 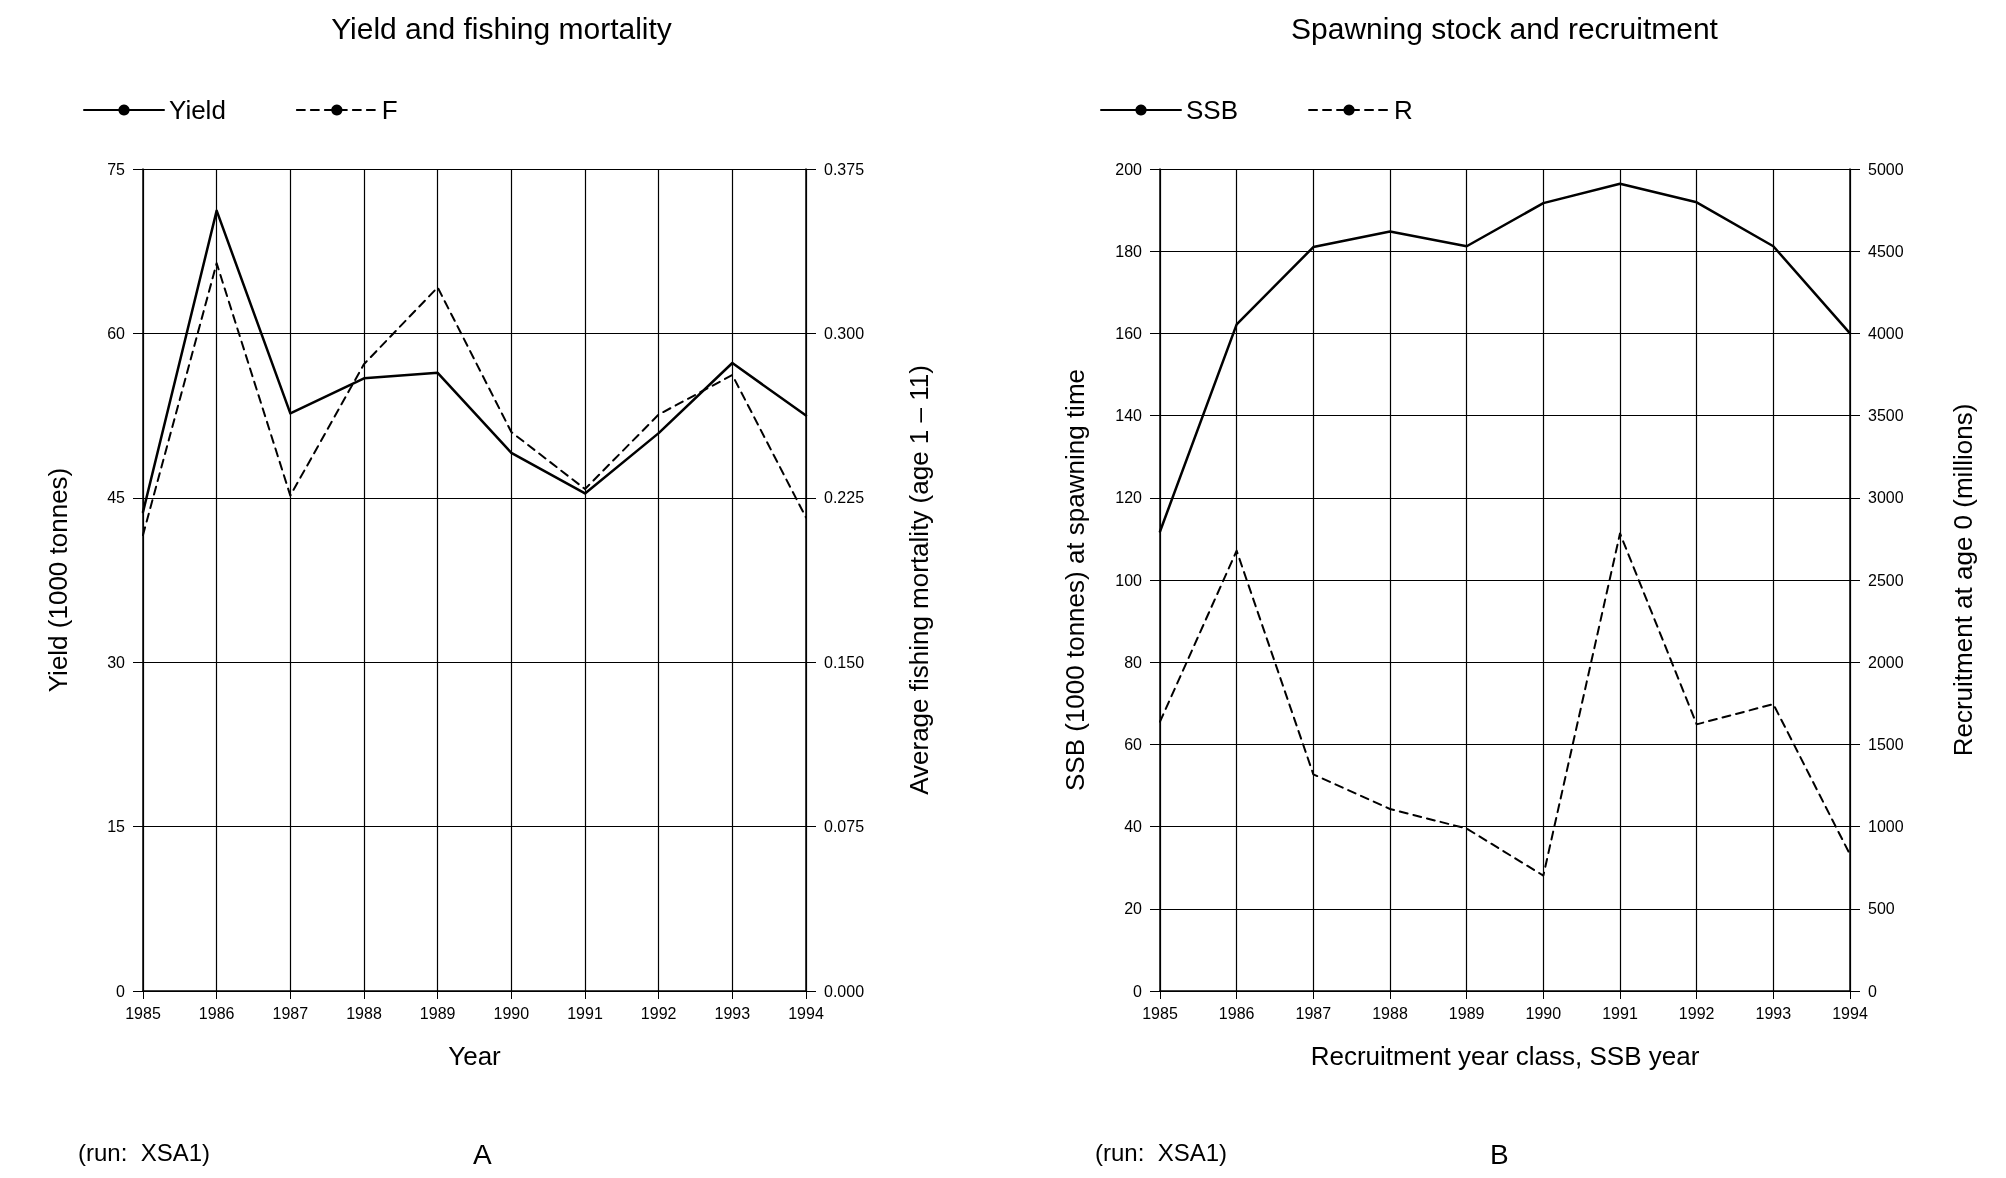 What do you see at coordinates (389, 110) in the screenshot?
I see `legend-label: F` at bounding box center [389, 110].